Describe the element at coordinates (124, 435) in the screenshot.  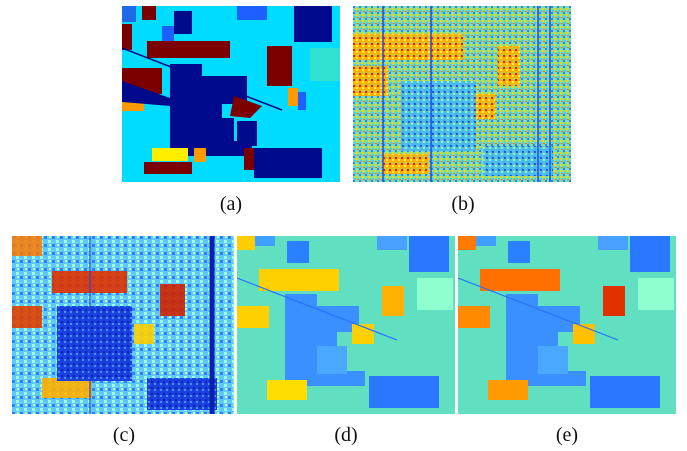
I see `caption-c: (c)` at that location.